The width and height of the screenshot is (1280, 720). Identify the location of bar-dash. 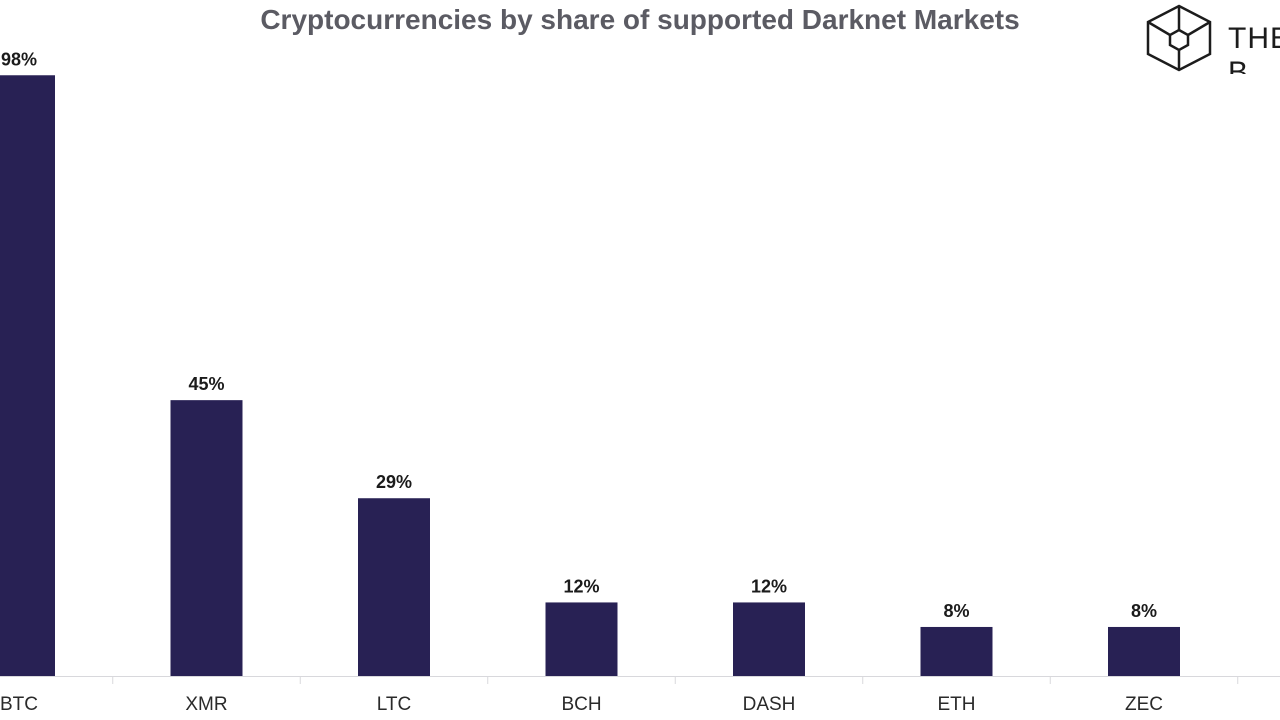
(769, 639).